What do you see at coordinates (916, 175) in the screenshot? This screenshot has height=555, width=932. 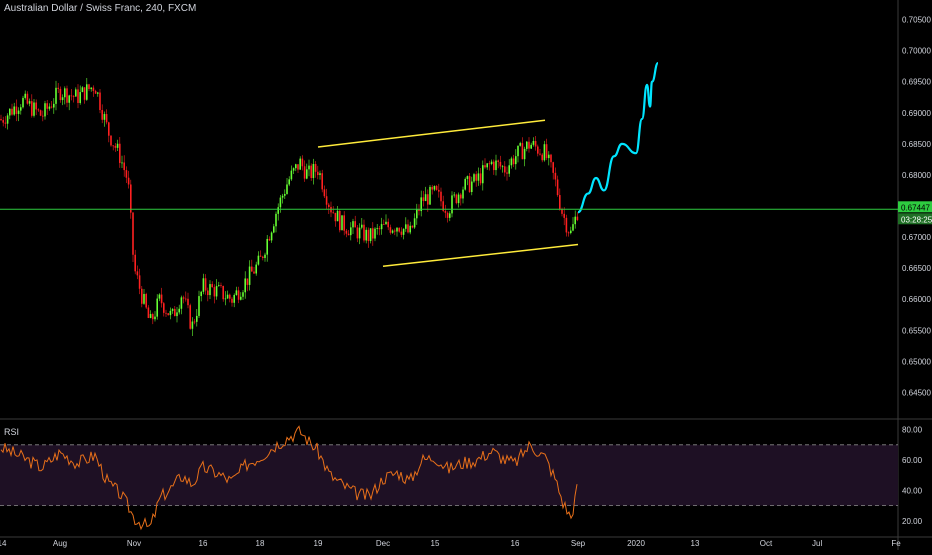 I see `price-tick-label: 0.68000` at bounding box center [916, 175].